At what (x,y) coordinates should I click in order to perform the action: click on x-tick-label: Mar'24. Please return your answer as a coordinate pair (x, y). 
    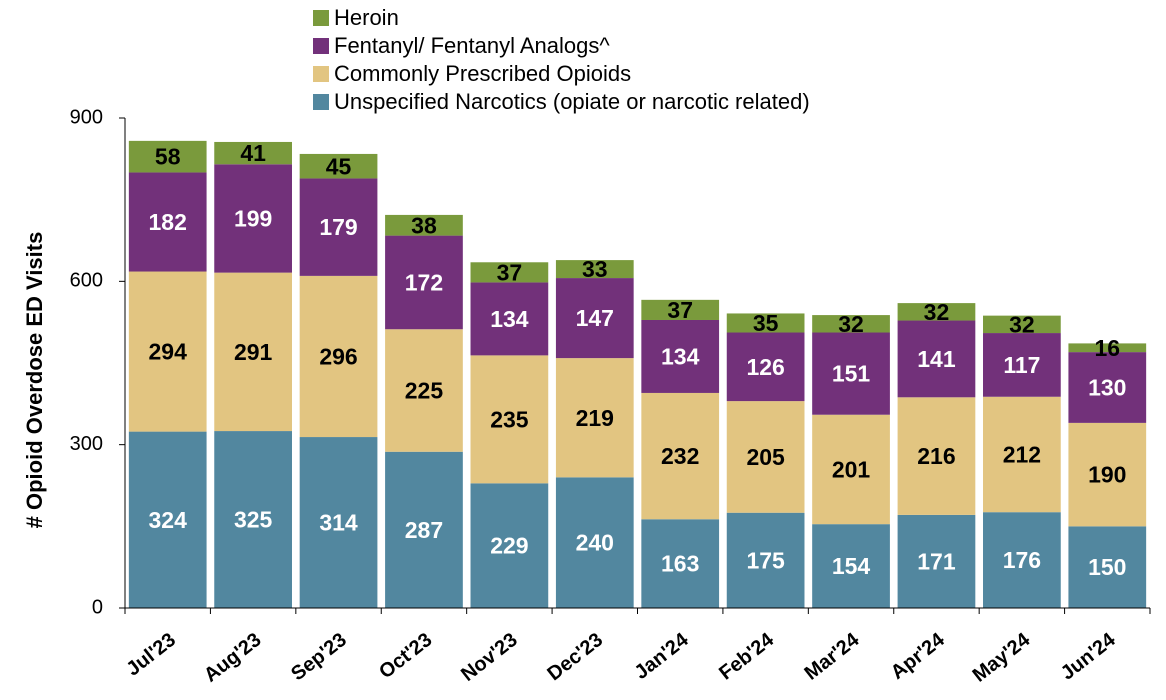
    Looking at the image, I should click on (833, 656).